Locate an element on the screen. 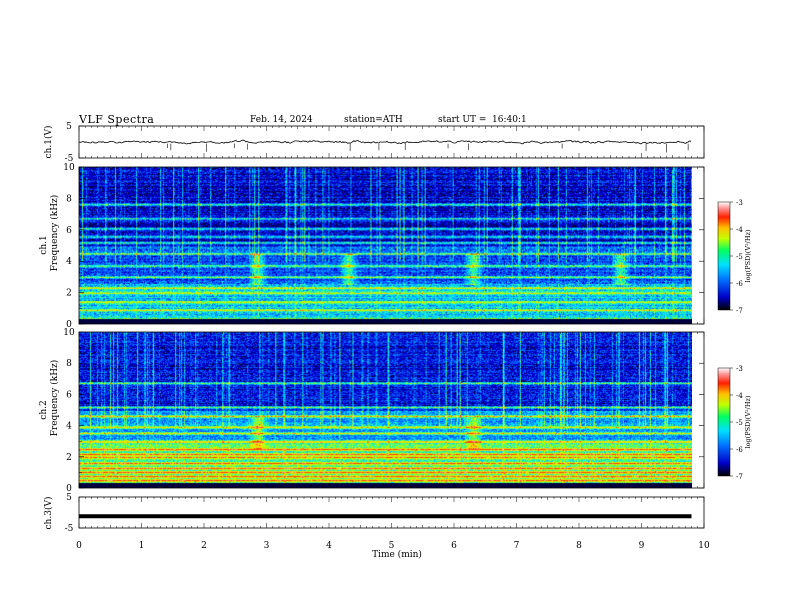  spec2-colorbar-tick-label: -4 is located at coordinates (739, 396).